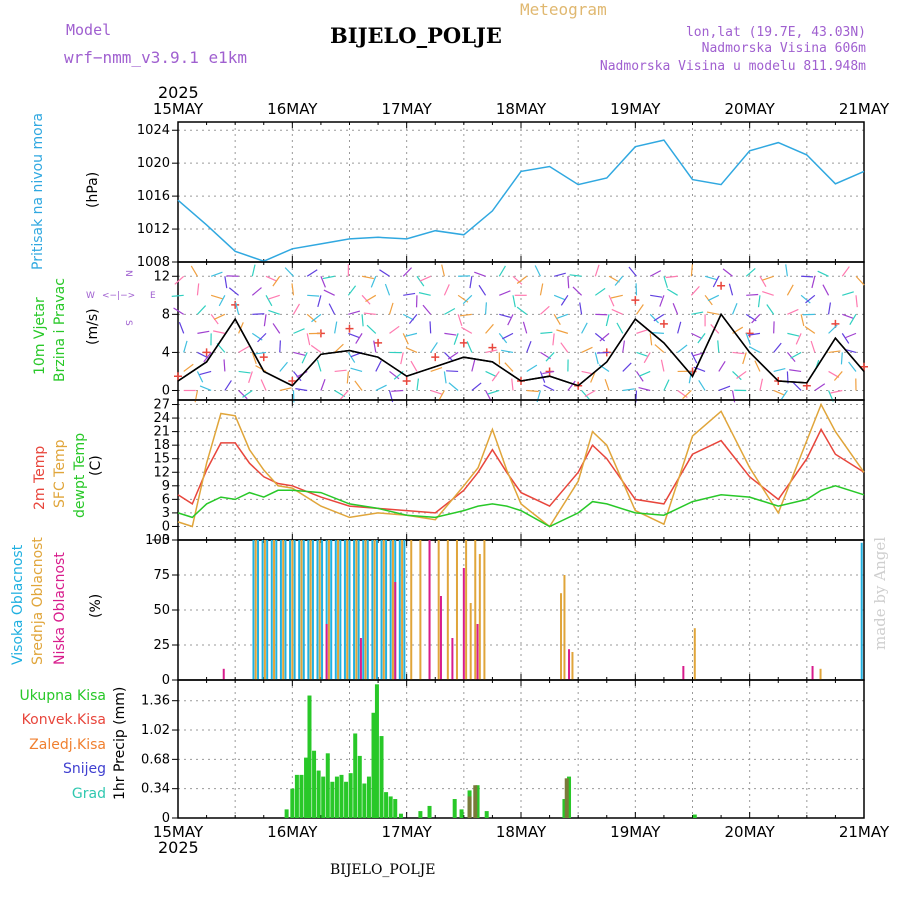 The image size is (900, 900). What do you see at coordinates (521, 349) in the screenshot?
I see `wind-speed-line` at bounding box center [521, 349].